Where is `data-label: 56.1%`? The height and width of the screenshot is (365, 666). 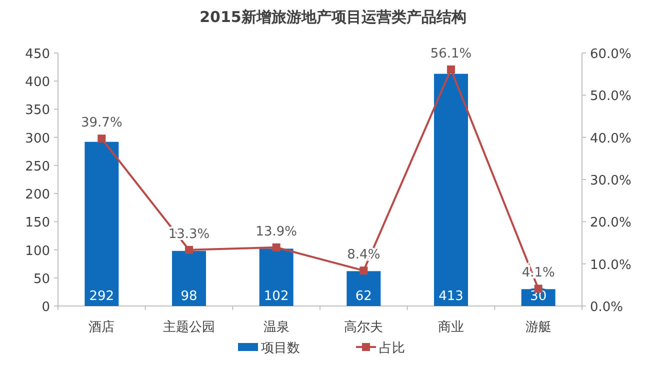
data-label: 56.1% is located at coordinates (451, 54).